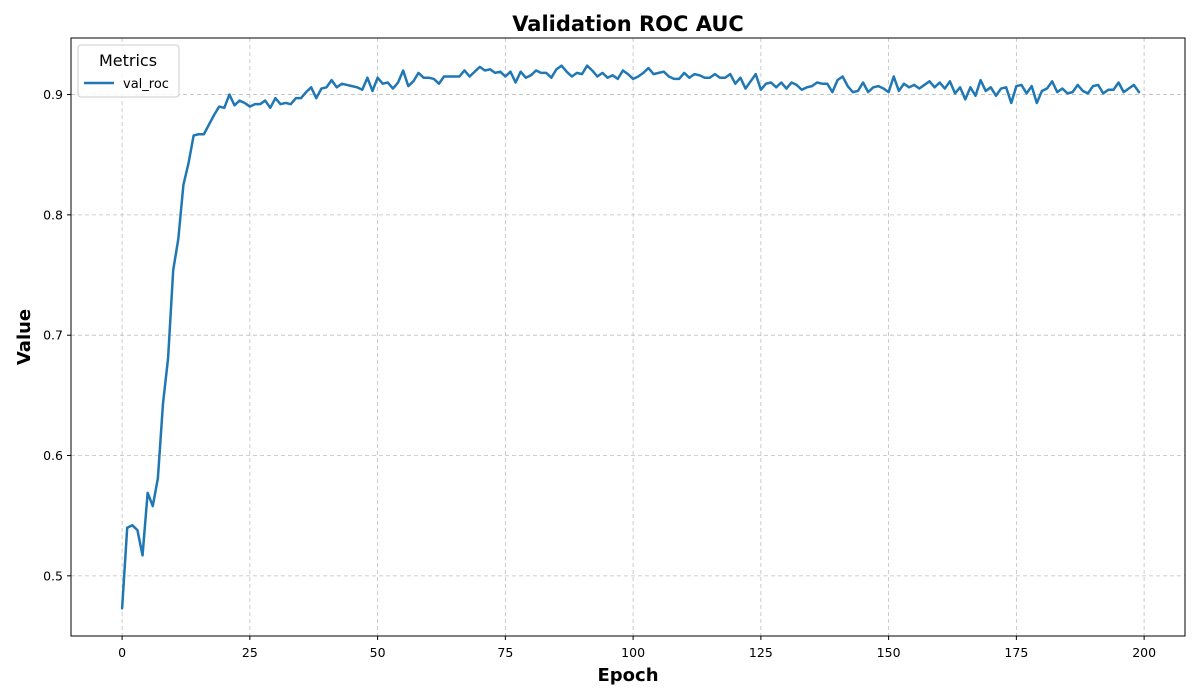  Describe the element at coordinates (505, 652) in the screenshot. I see `x-tick-label: 75` at that location.